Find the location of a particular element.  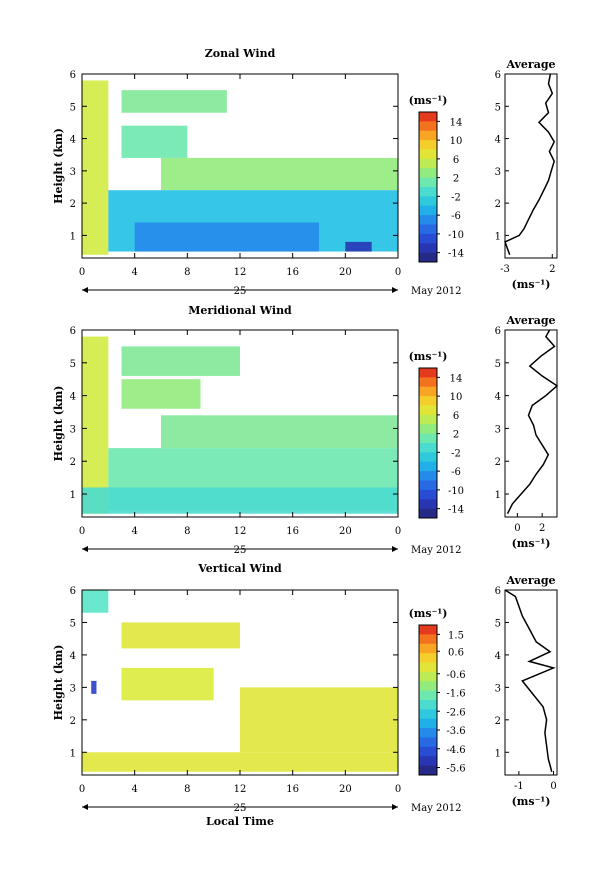

colorbar-frame is located at coordinates (428, 700).